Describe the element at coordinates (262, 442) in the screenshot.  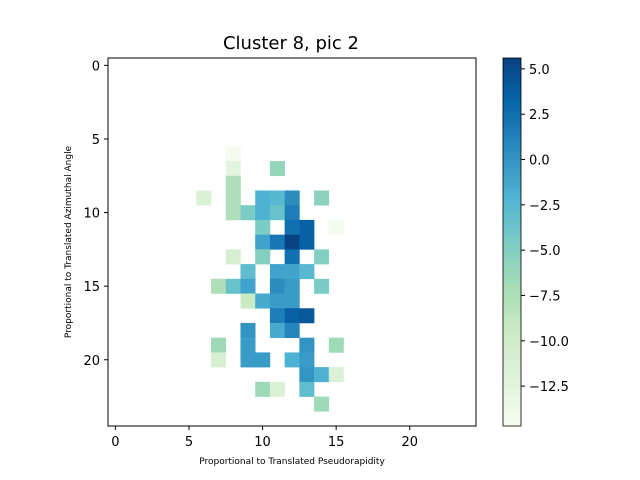
I see `x-tick-label: 10` at that location.